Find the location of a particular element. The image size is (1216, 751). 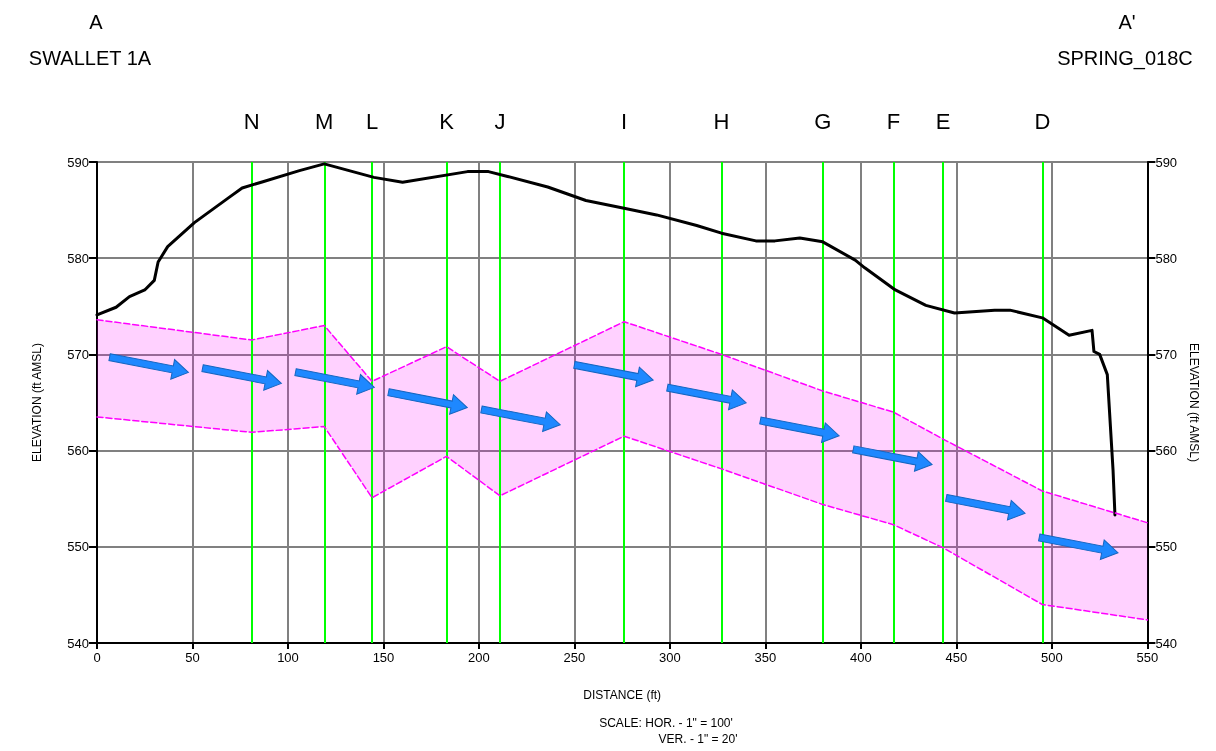

text: SCALE: HOR. - 1" = 100' is located at coordinates (666, 723).